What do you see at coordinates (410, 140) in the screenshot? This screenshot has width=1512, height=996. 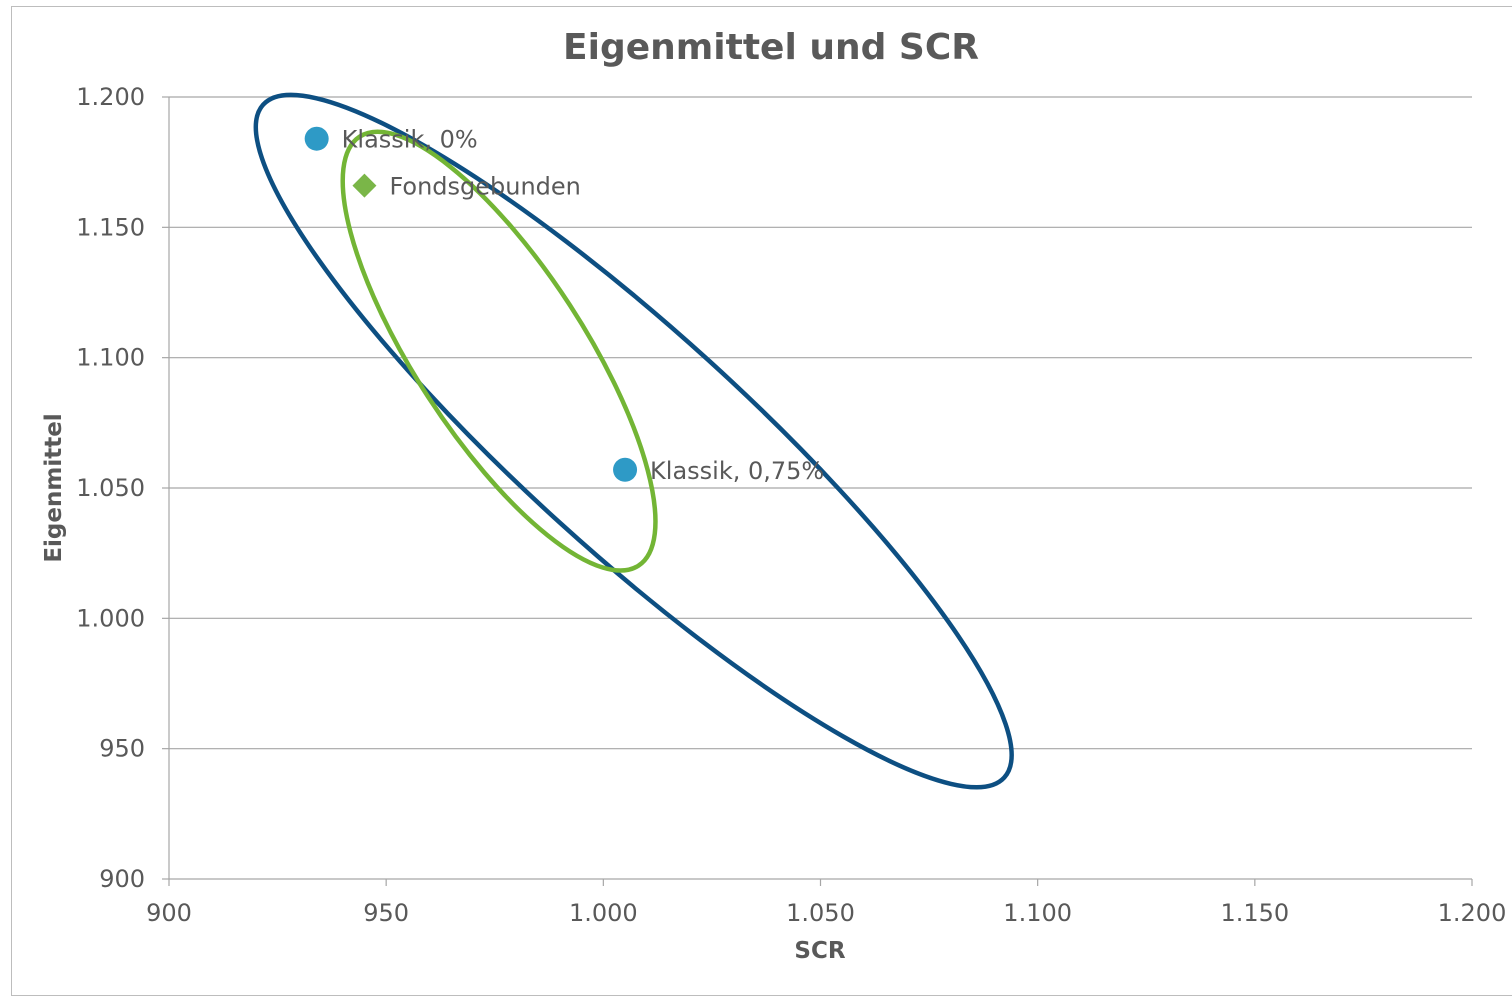 I see `data-label: Klassik, 0%` at bounding box center [410, 140].